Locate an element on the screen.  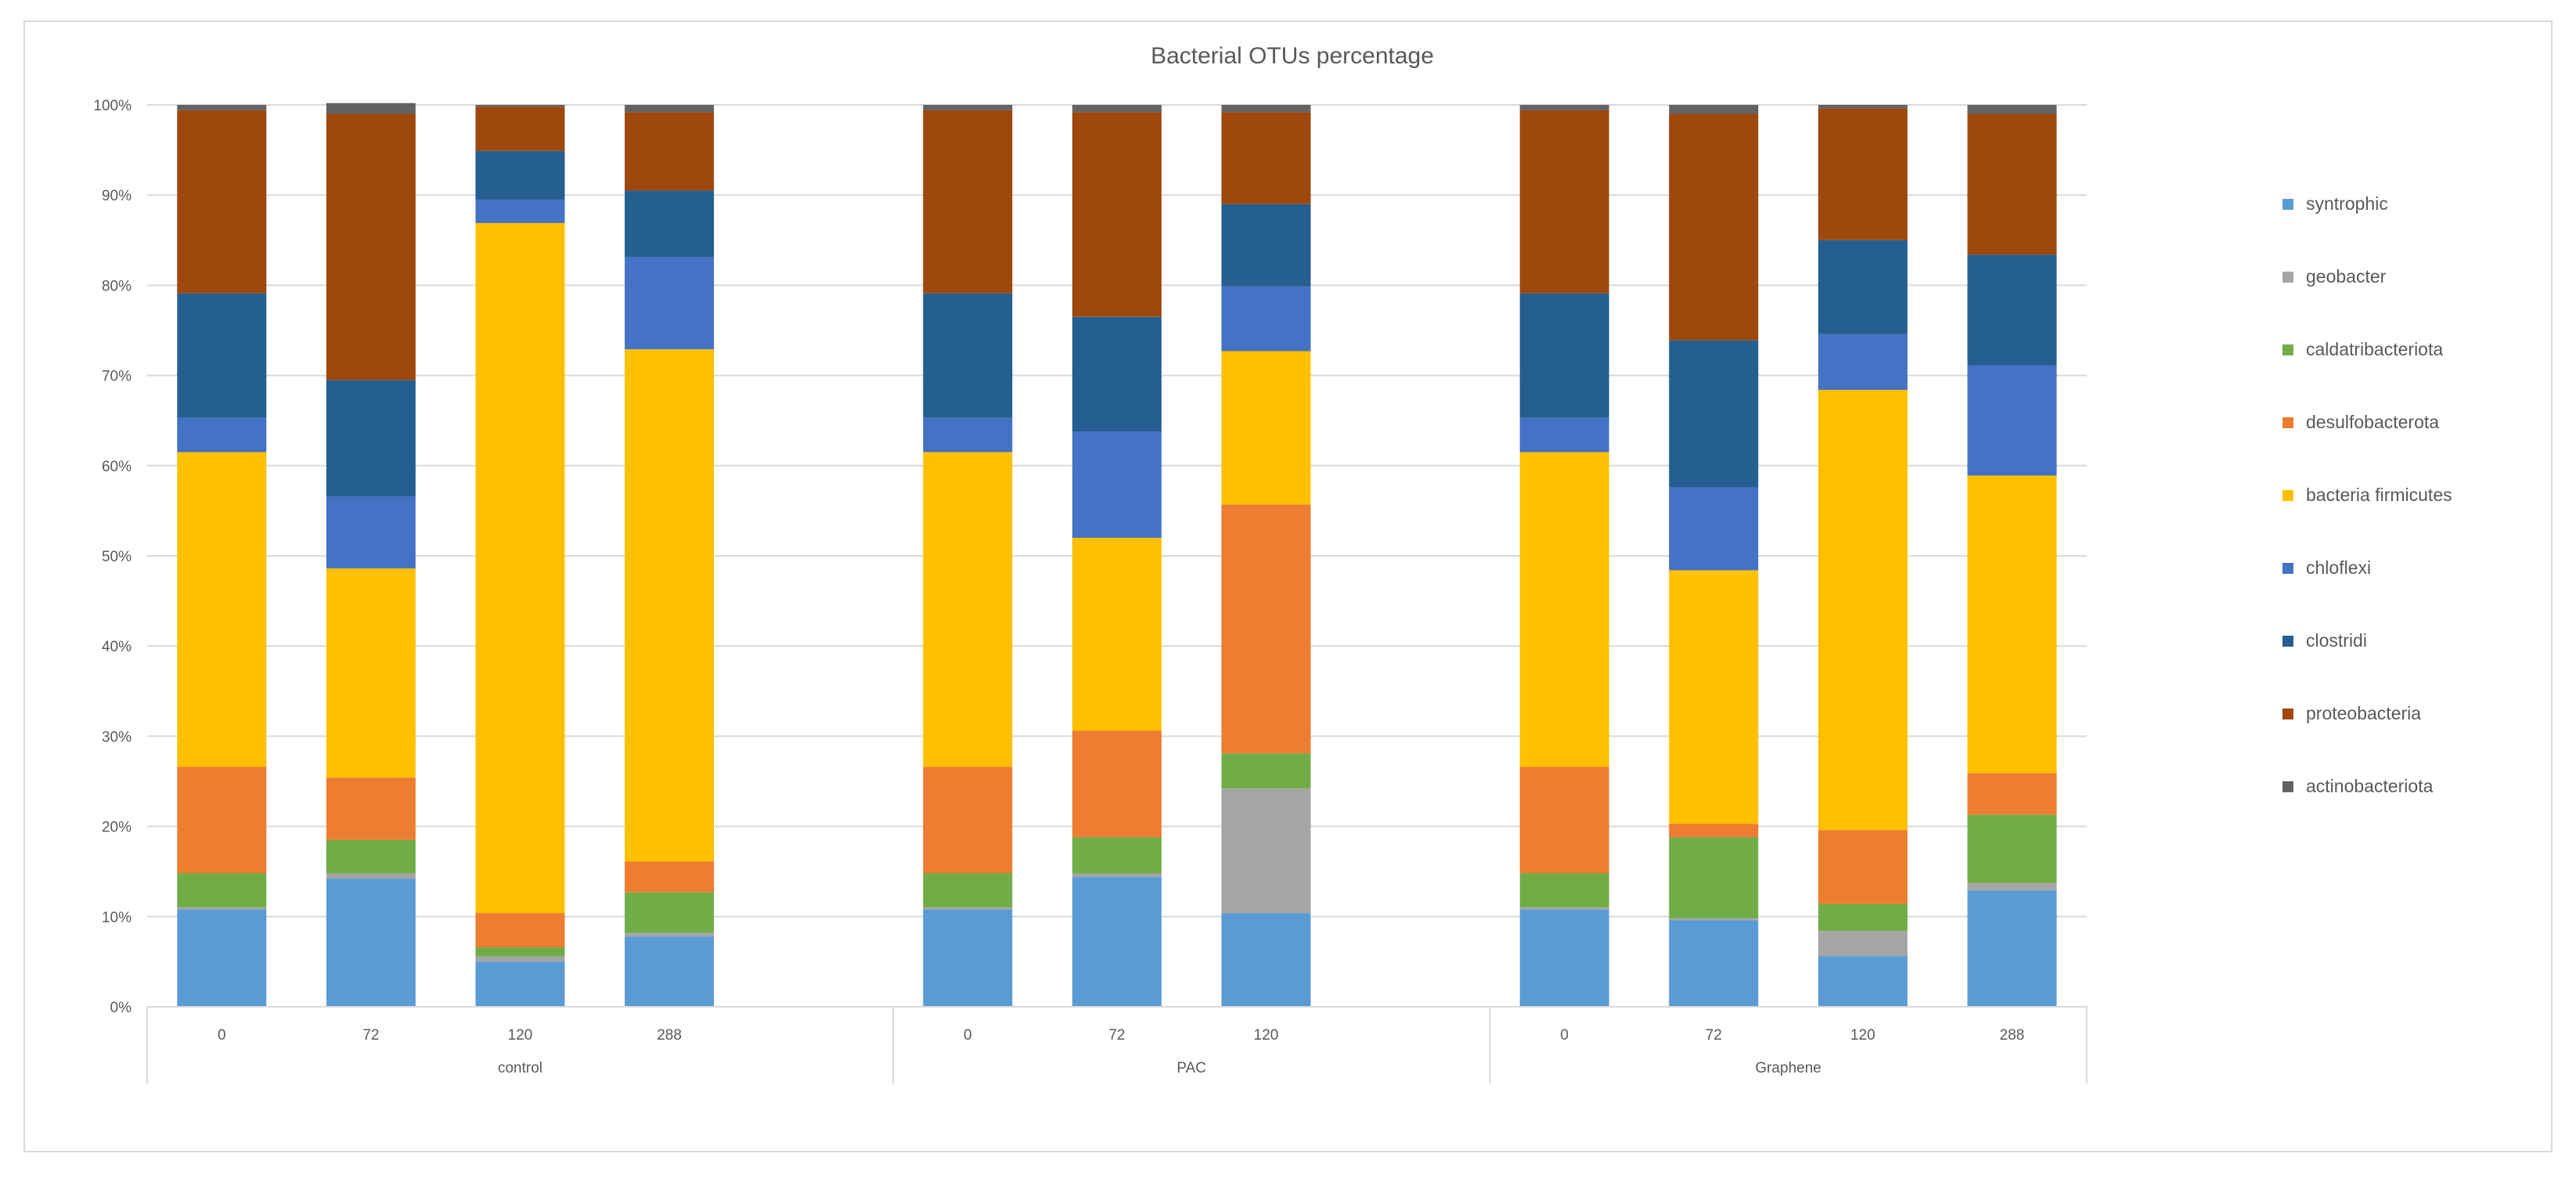
y-tick-label: 50% is located at coordinates (117, 557).